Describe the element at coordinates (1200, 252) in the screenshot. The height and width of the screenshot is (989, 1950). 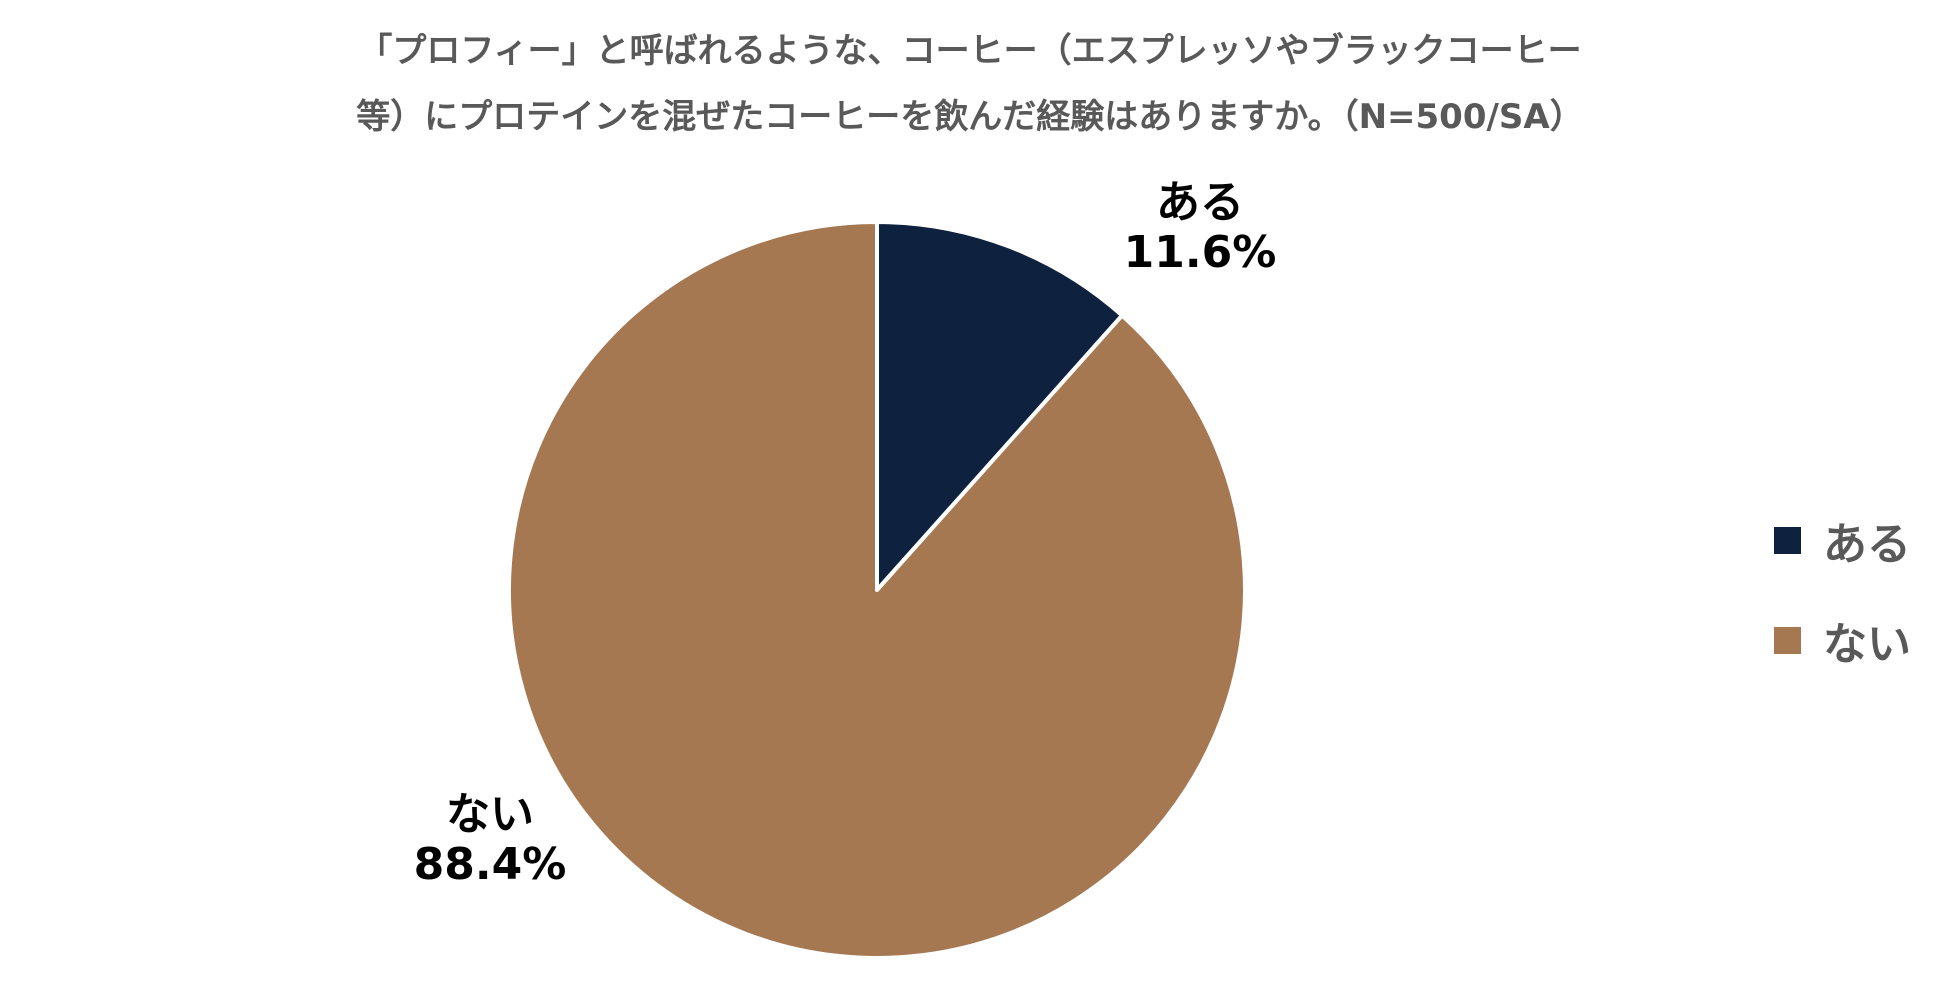
I see `data-label-aru-value: 11.6%` at that location.